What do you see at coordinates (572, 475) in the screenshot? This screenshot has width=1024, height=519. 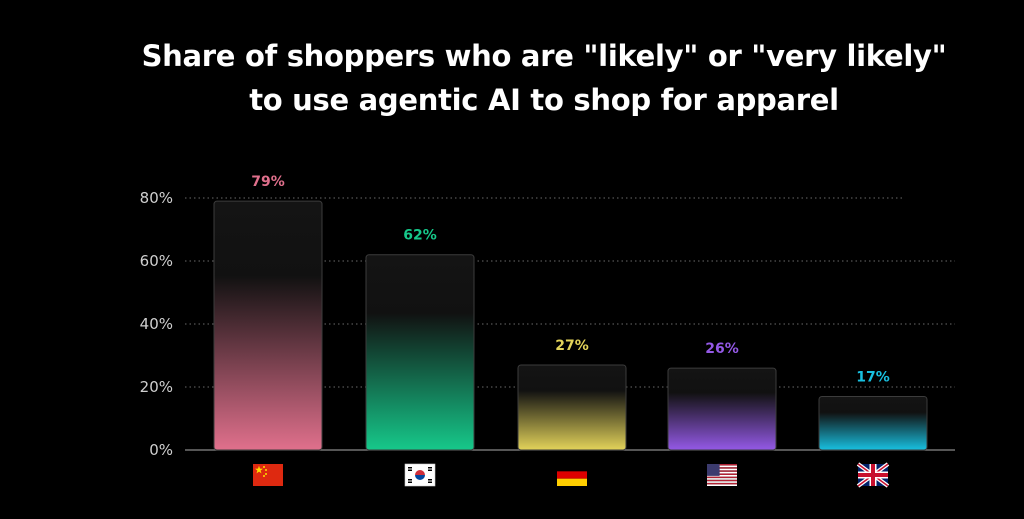 I see `flag-germany-icon` at bounding box center [572, 475].